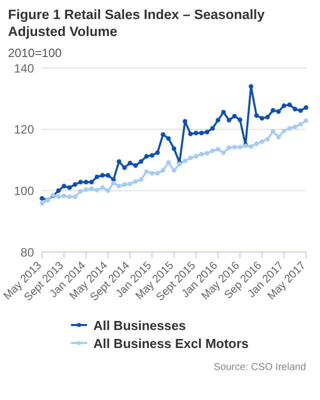 The height and width of the screenshot is (400, 320). What do you see at coordinates (24, 129) in the screenshot?
I see `y-tick-label: 120` at bounding box center [24, 129].